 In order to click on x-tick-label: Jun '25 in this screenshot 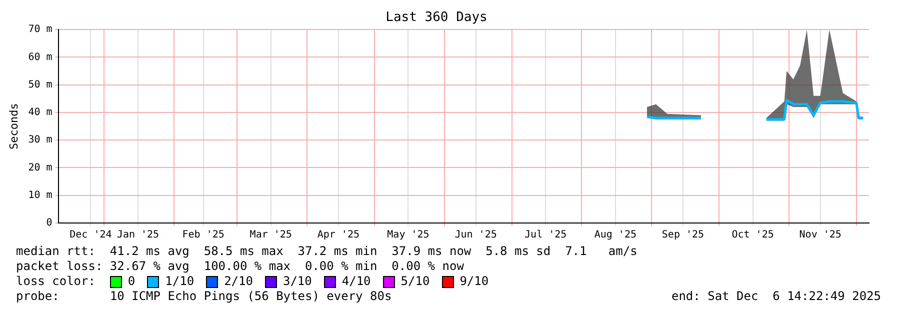, I will do `click(475, 235)`.